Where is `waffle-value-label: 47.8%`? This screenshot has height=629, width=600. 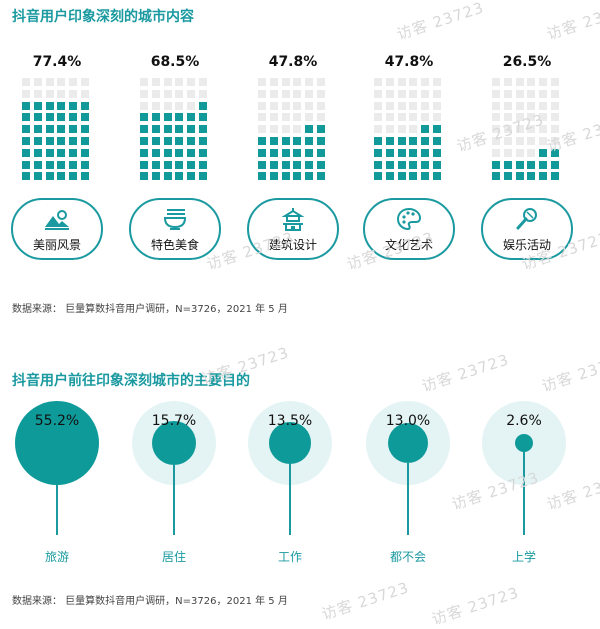 waffle-value-label: 47.8% is located at coordinates (409, 62).